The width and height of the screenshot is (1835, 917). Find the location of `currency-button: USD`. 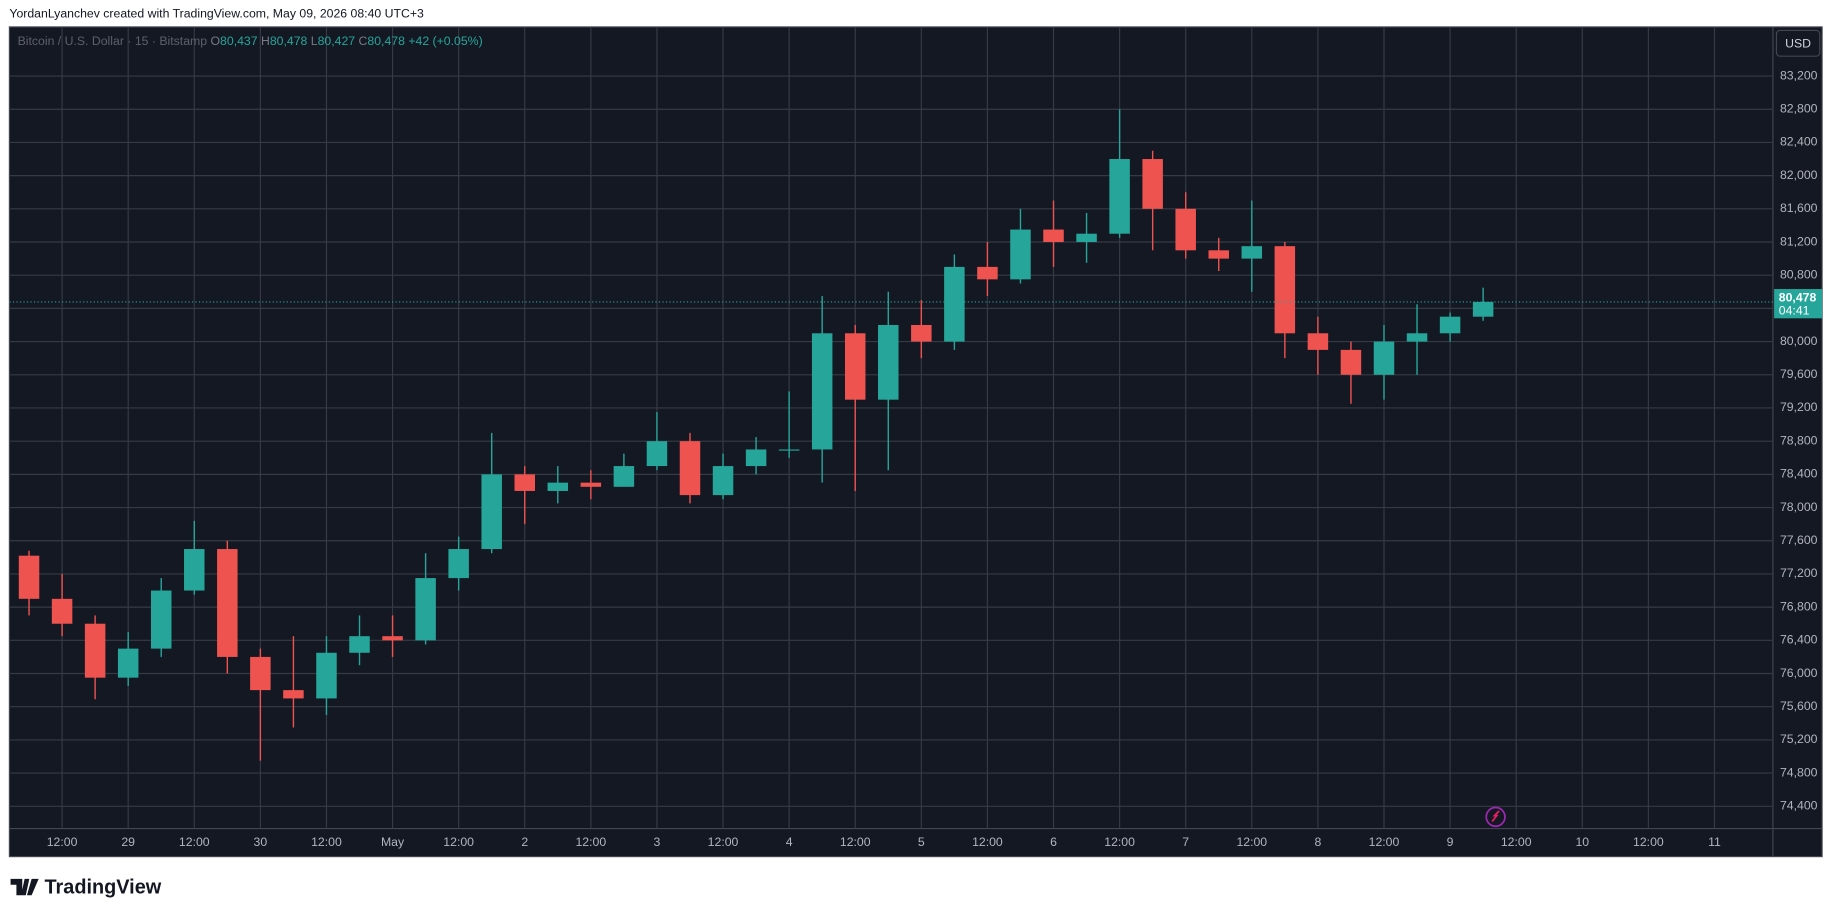

currency-button: USD is located at coordinates (1798, 43).